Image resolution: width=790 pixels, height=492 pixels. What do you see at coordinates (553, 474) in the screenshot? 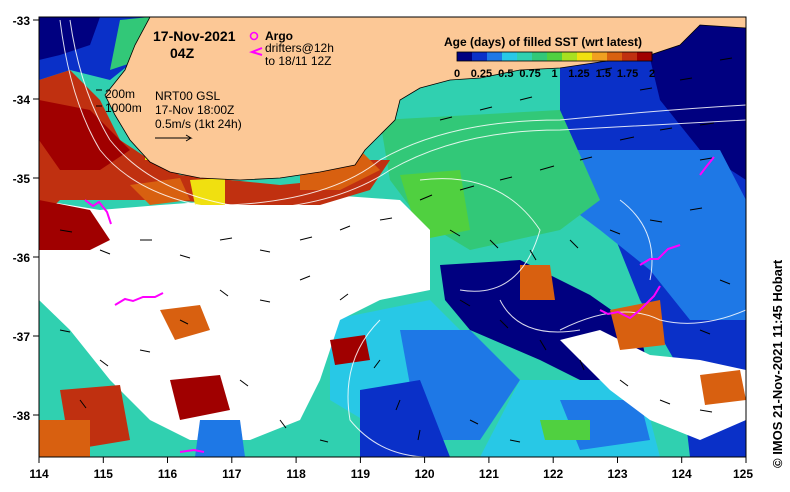
I see `lon-tick-label: 122` at bounding box center [553, 474].